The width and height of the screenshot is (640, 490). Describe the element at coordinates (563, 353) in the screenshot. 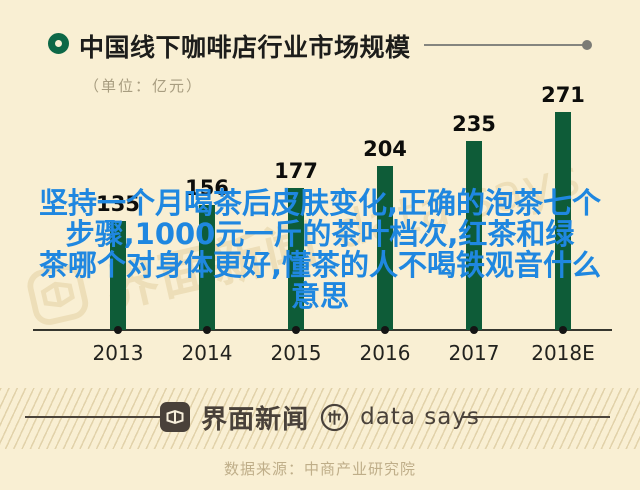

I see `x-axis-tick-label: 2018E` at that location.